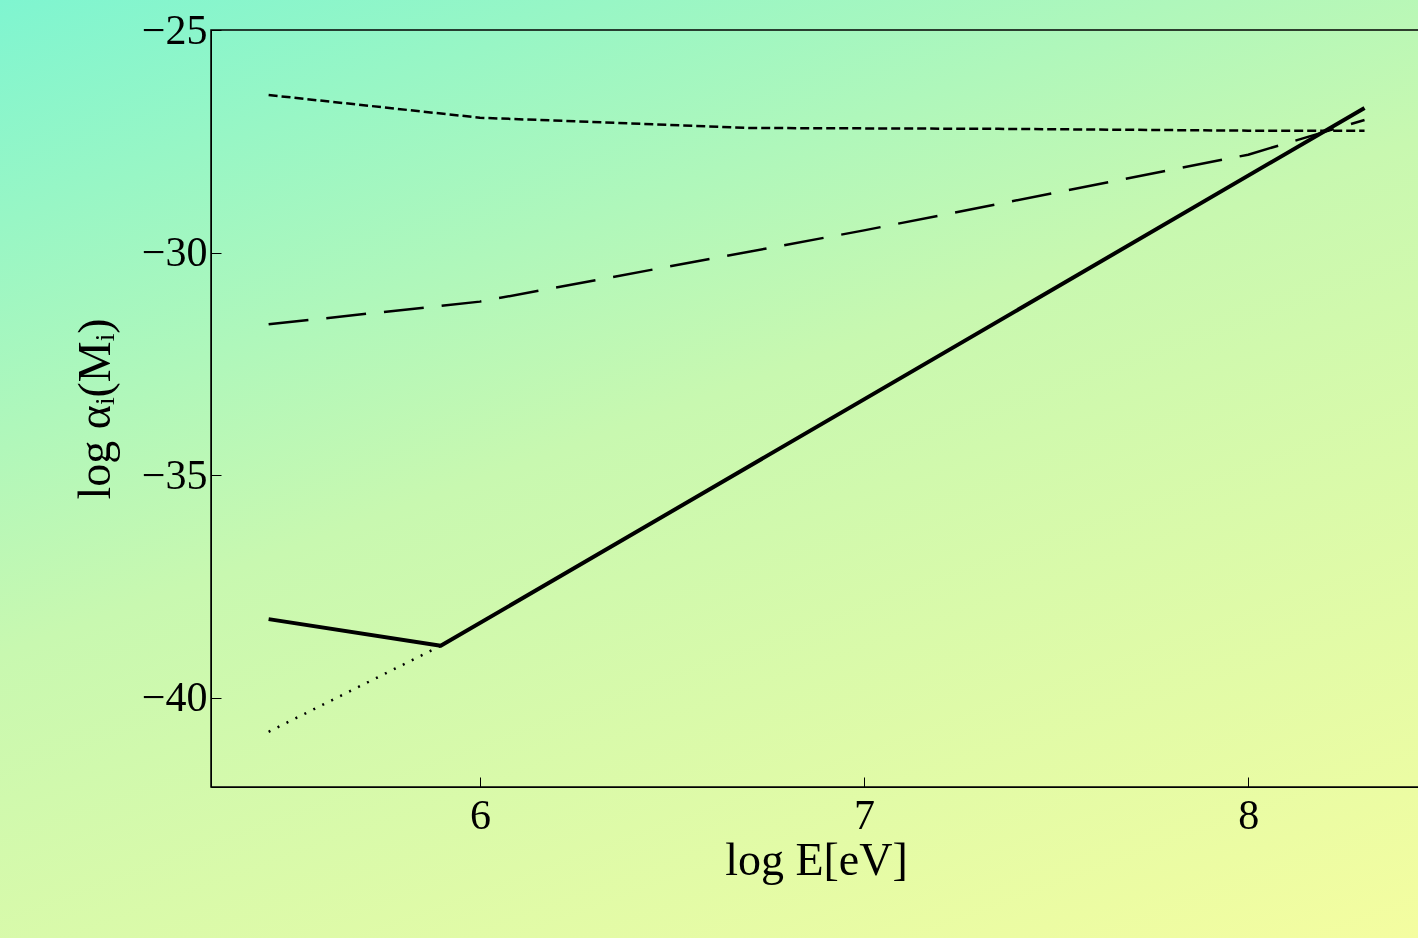 The image size is (1418, 938). What do you see at coordinates (174, 697) in the screenshot?
I see `y-tick-label: −40` at bounding box center [174, 697].